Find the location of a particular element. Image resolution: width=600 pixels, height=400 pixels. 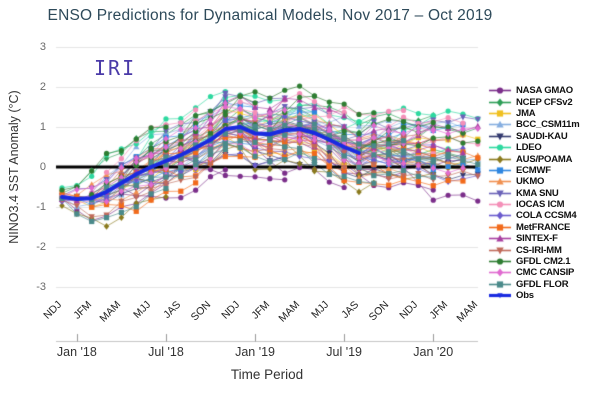

legend-item: ECMWF is located at coordinates (543, 170).